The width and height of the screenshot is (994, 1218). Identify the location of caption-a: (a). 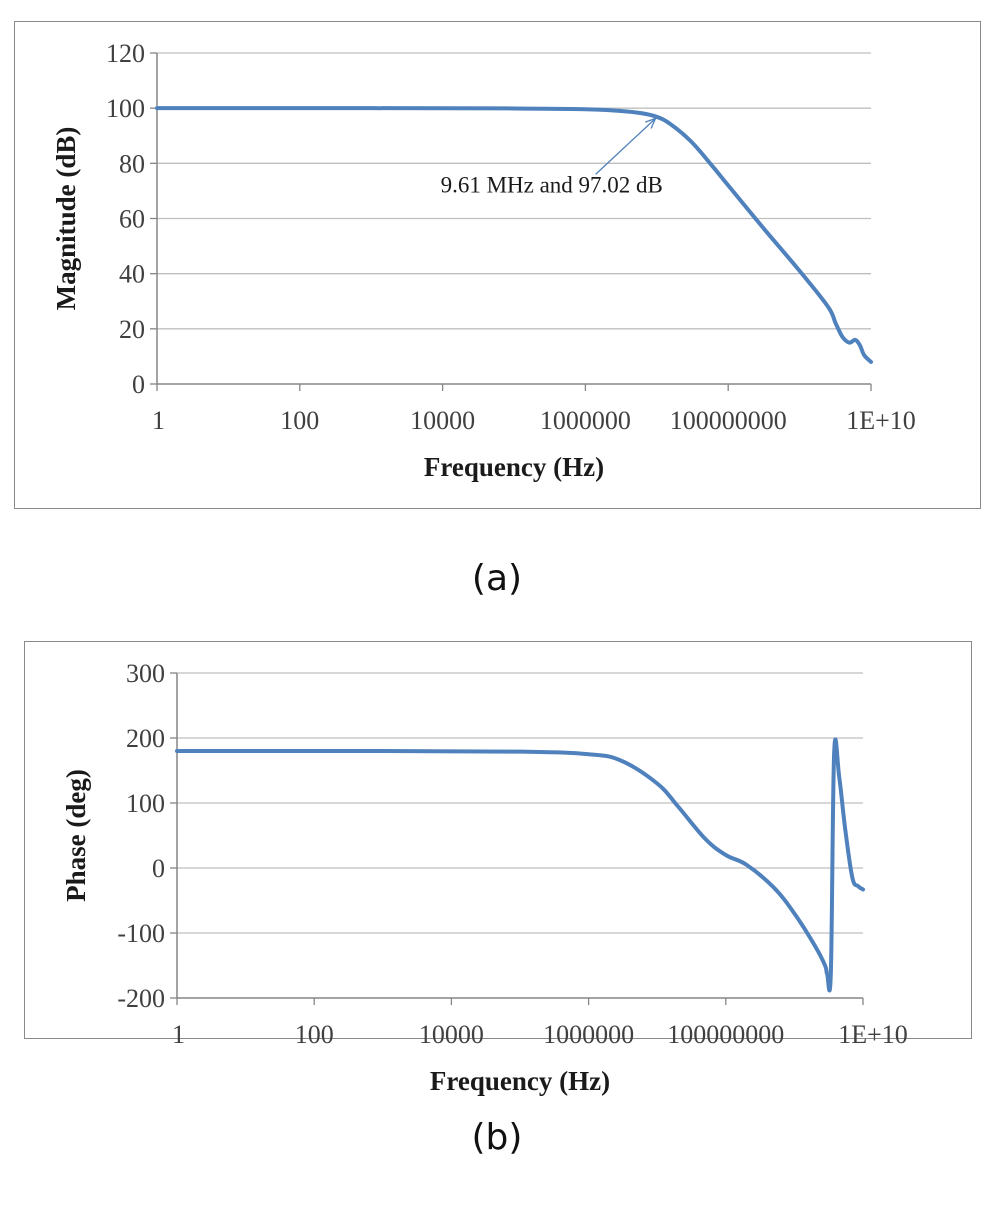
(497, 578).